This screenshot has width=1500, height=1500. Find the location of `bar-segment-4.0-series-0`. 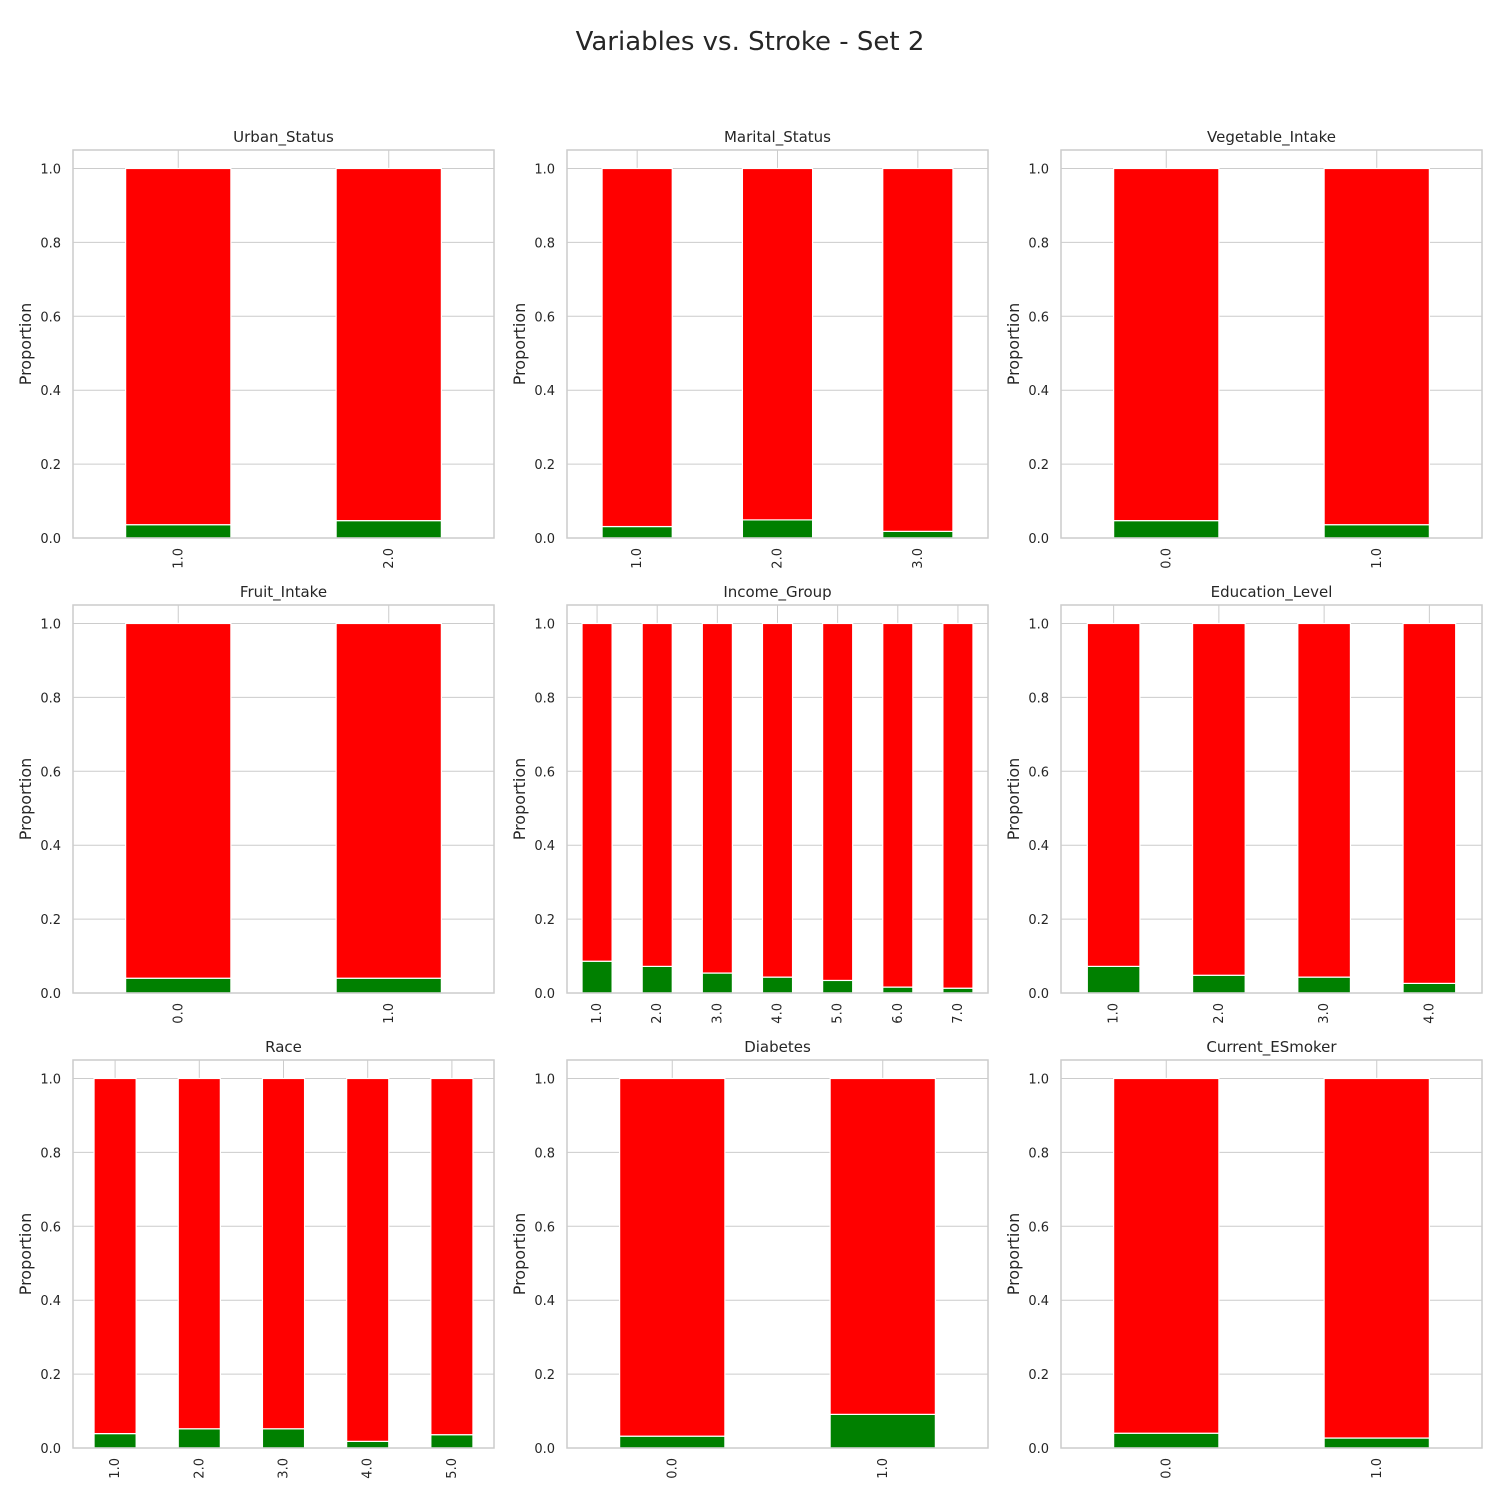

bar-segment-4.0-series-0 is located at coordinates (368, 1444).